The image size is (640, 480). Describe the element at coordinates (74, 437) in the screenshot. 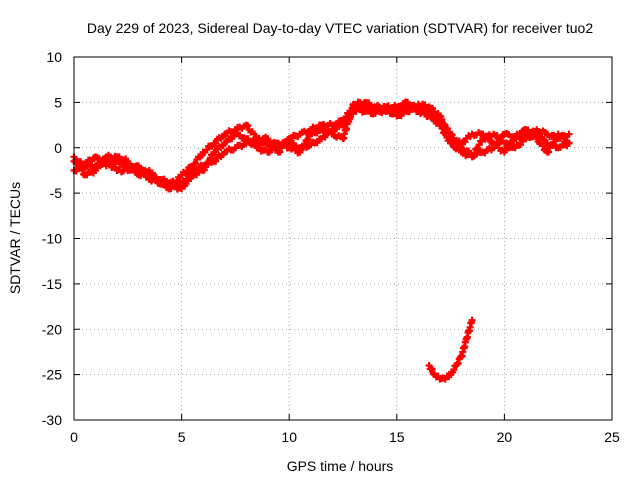

I see `x-tick-label: 0` at that location.